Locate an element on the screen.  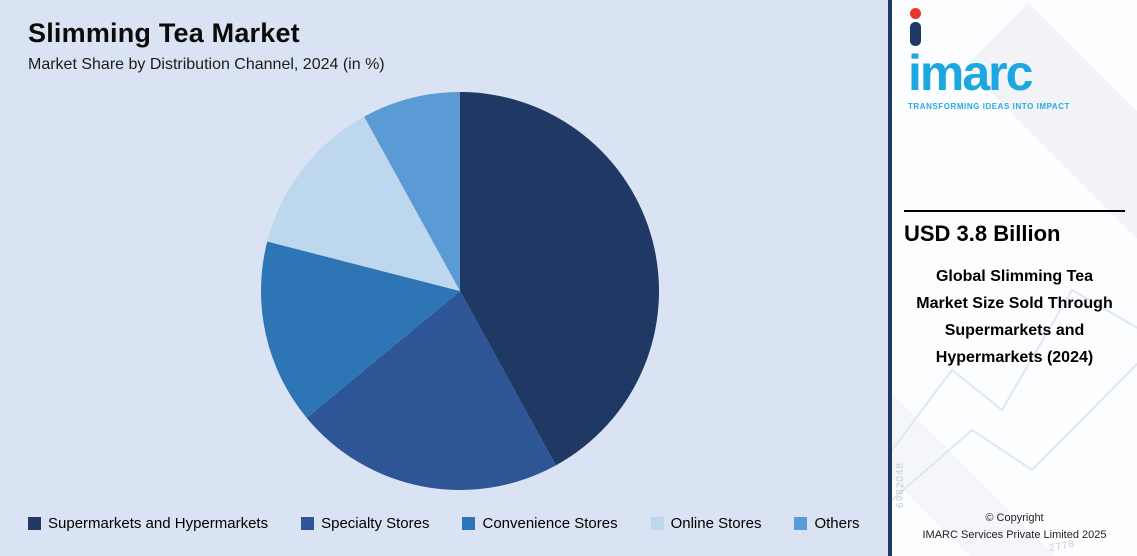
legend-label: Others is located at coordinates (837, 523).